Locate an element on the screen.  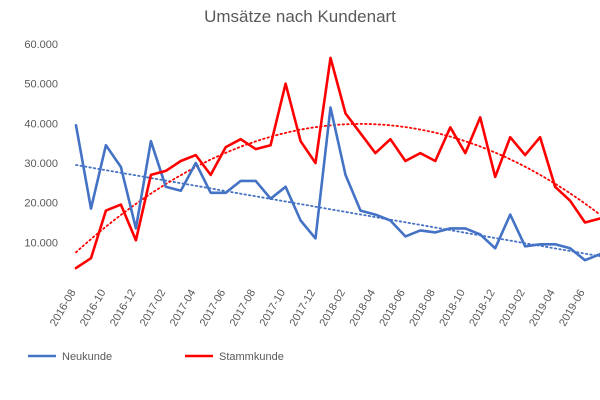
x-tick-label: 2019-06 is located at coordinates (572, 308).